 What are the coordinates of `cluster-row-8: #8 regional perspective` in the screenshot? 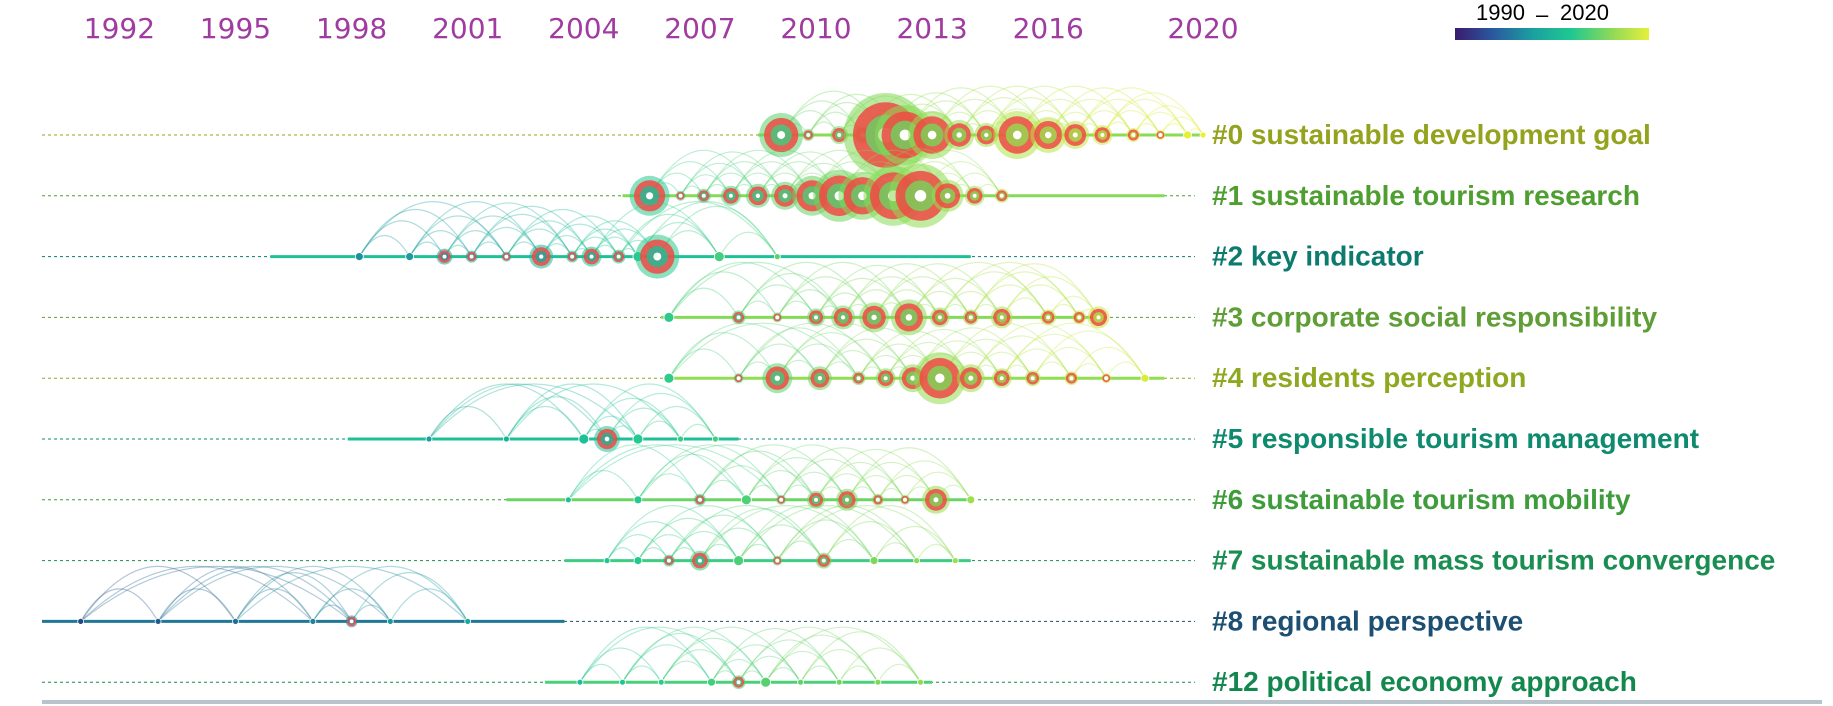 It's located at (782, 600).